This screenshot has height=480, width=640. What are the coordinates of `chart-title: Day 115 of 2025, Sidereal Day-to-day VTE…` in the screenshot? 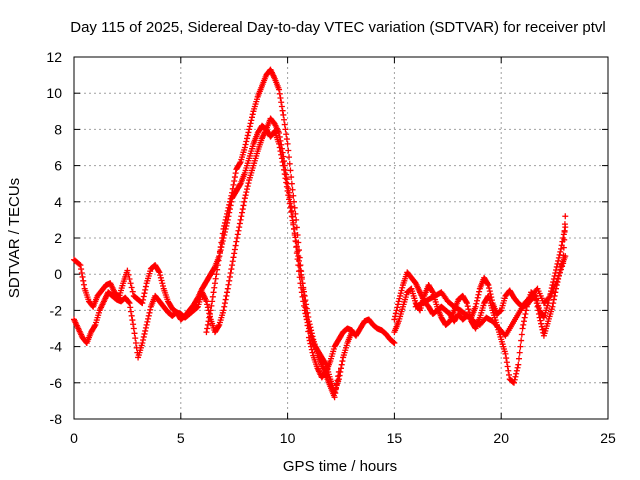 It's located at (338, 27).